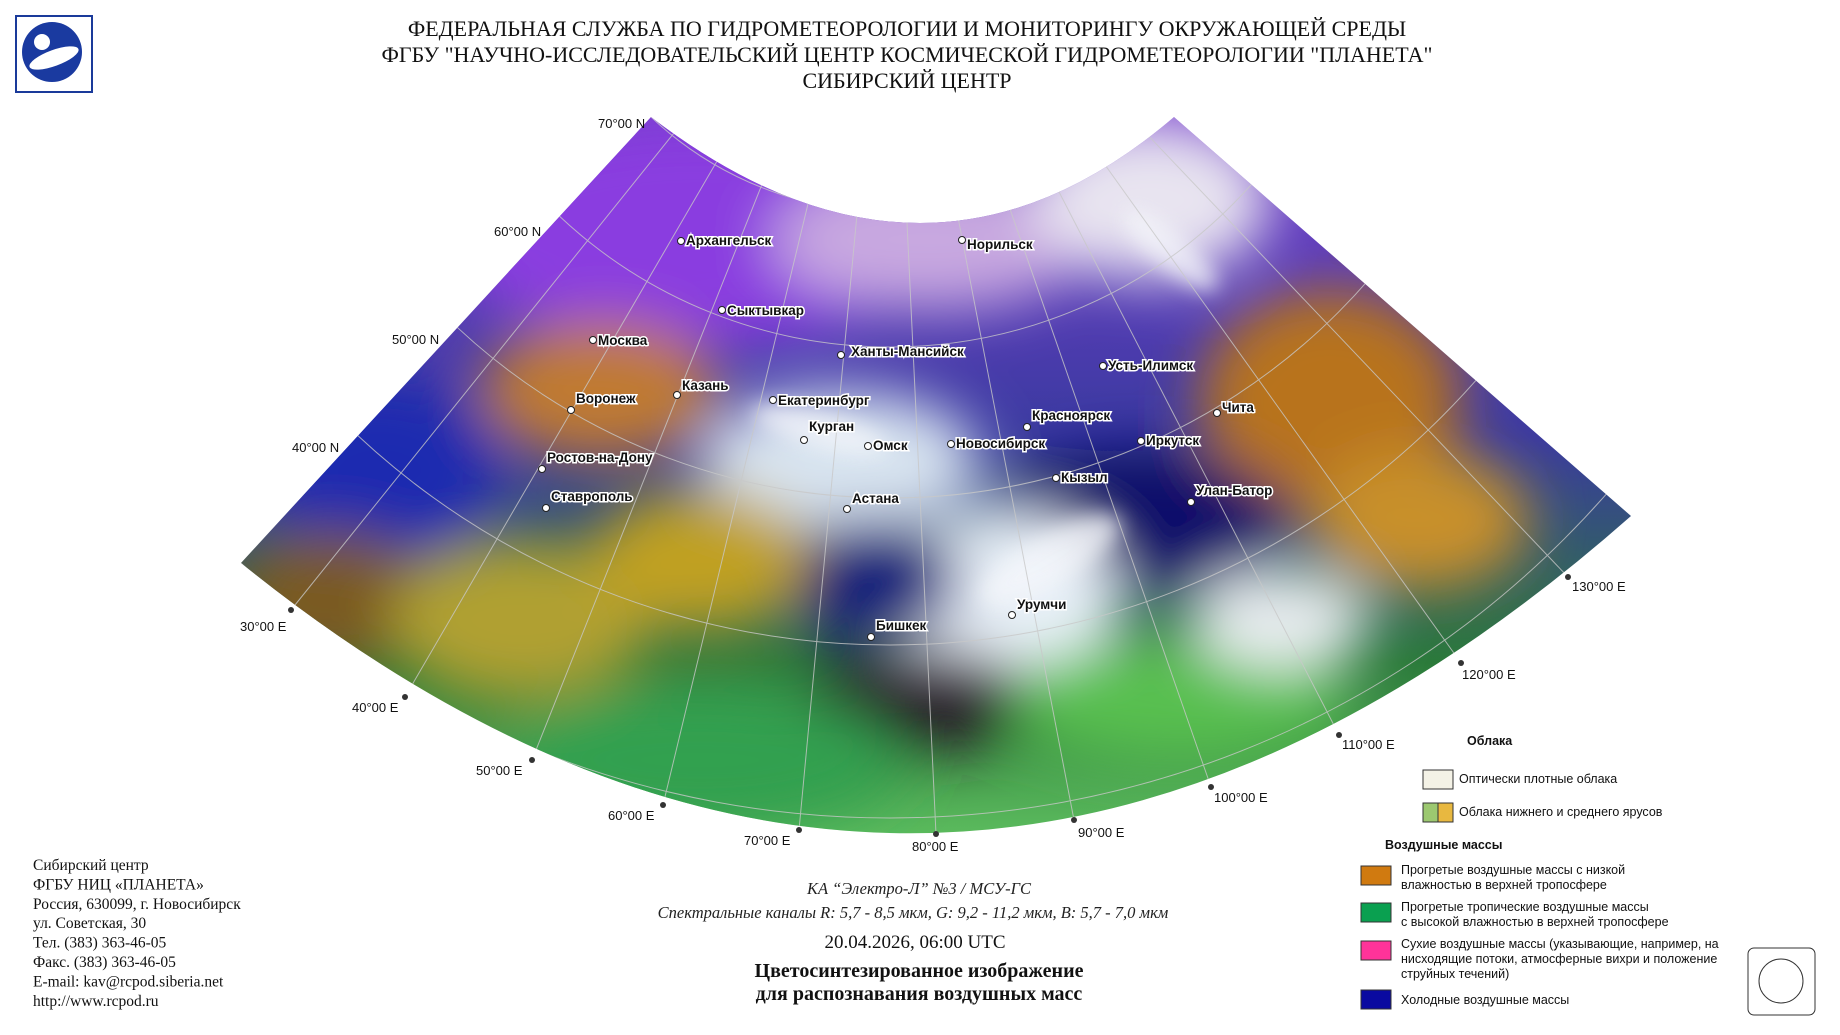 The height and width of the screenshot is (1035, 1840). Describe the element at coordinates (890, 445) in the screenshot. I see `city-label: Омск` at that location.